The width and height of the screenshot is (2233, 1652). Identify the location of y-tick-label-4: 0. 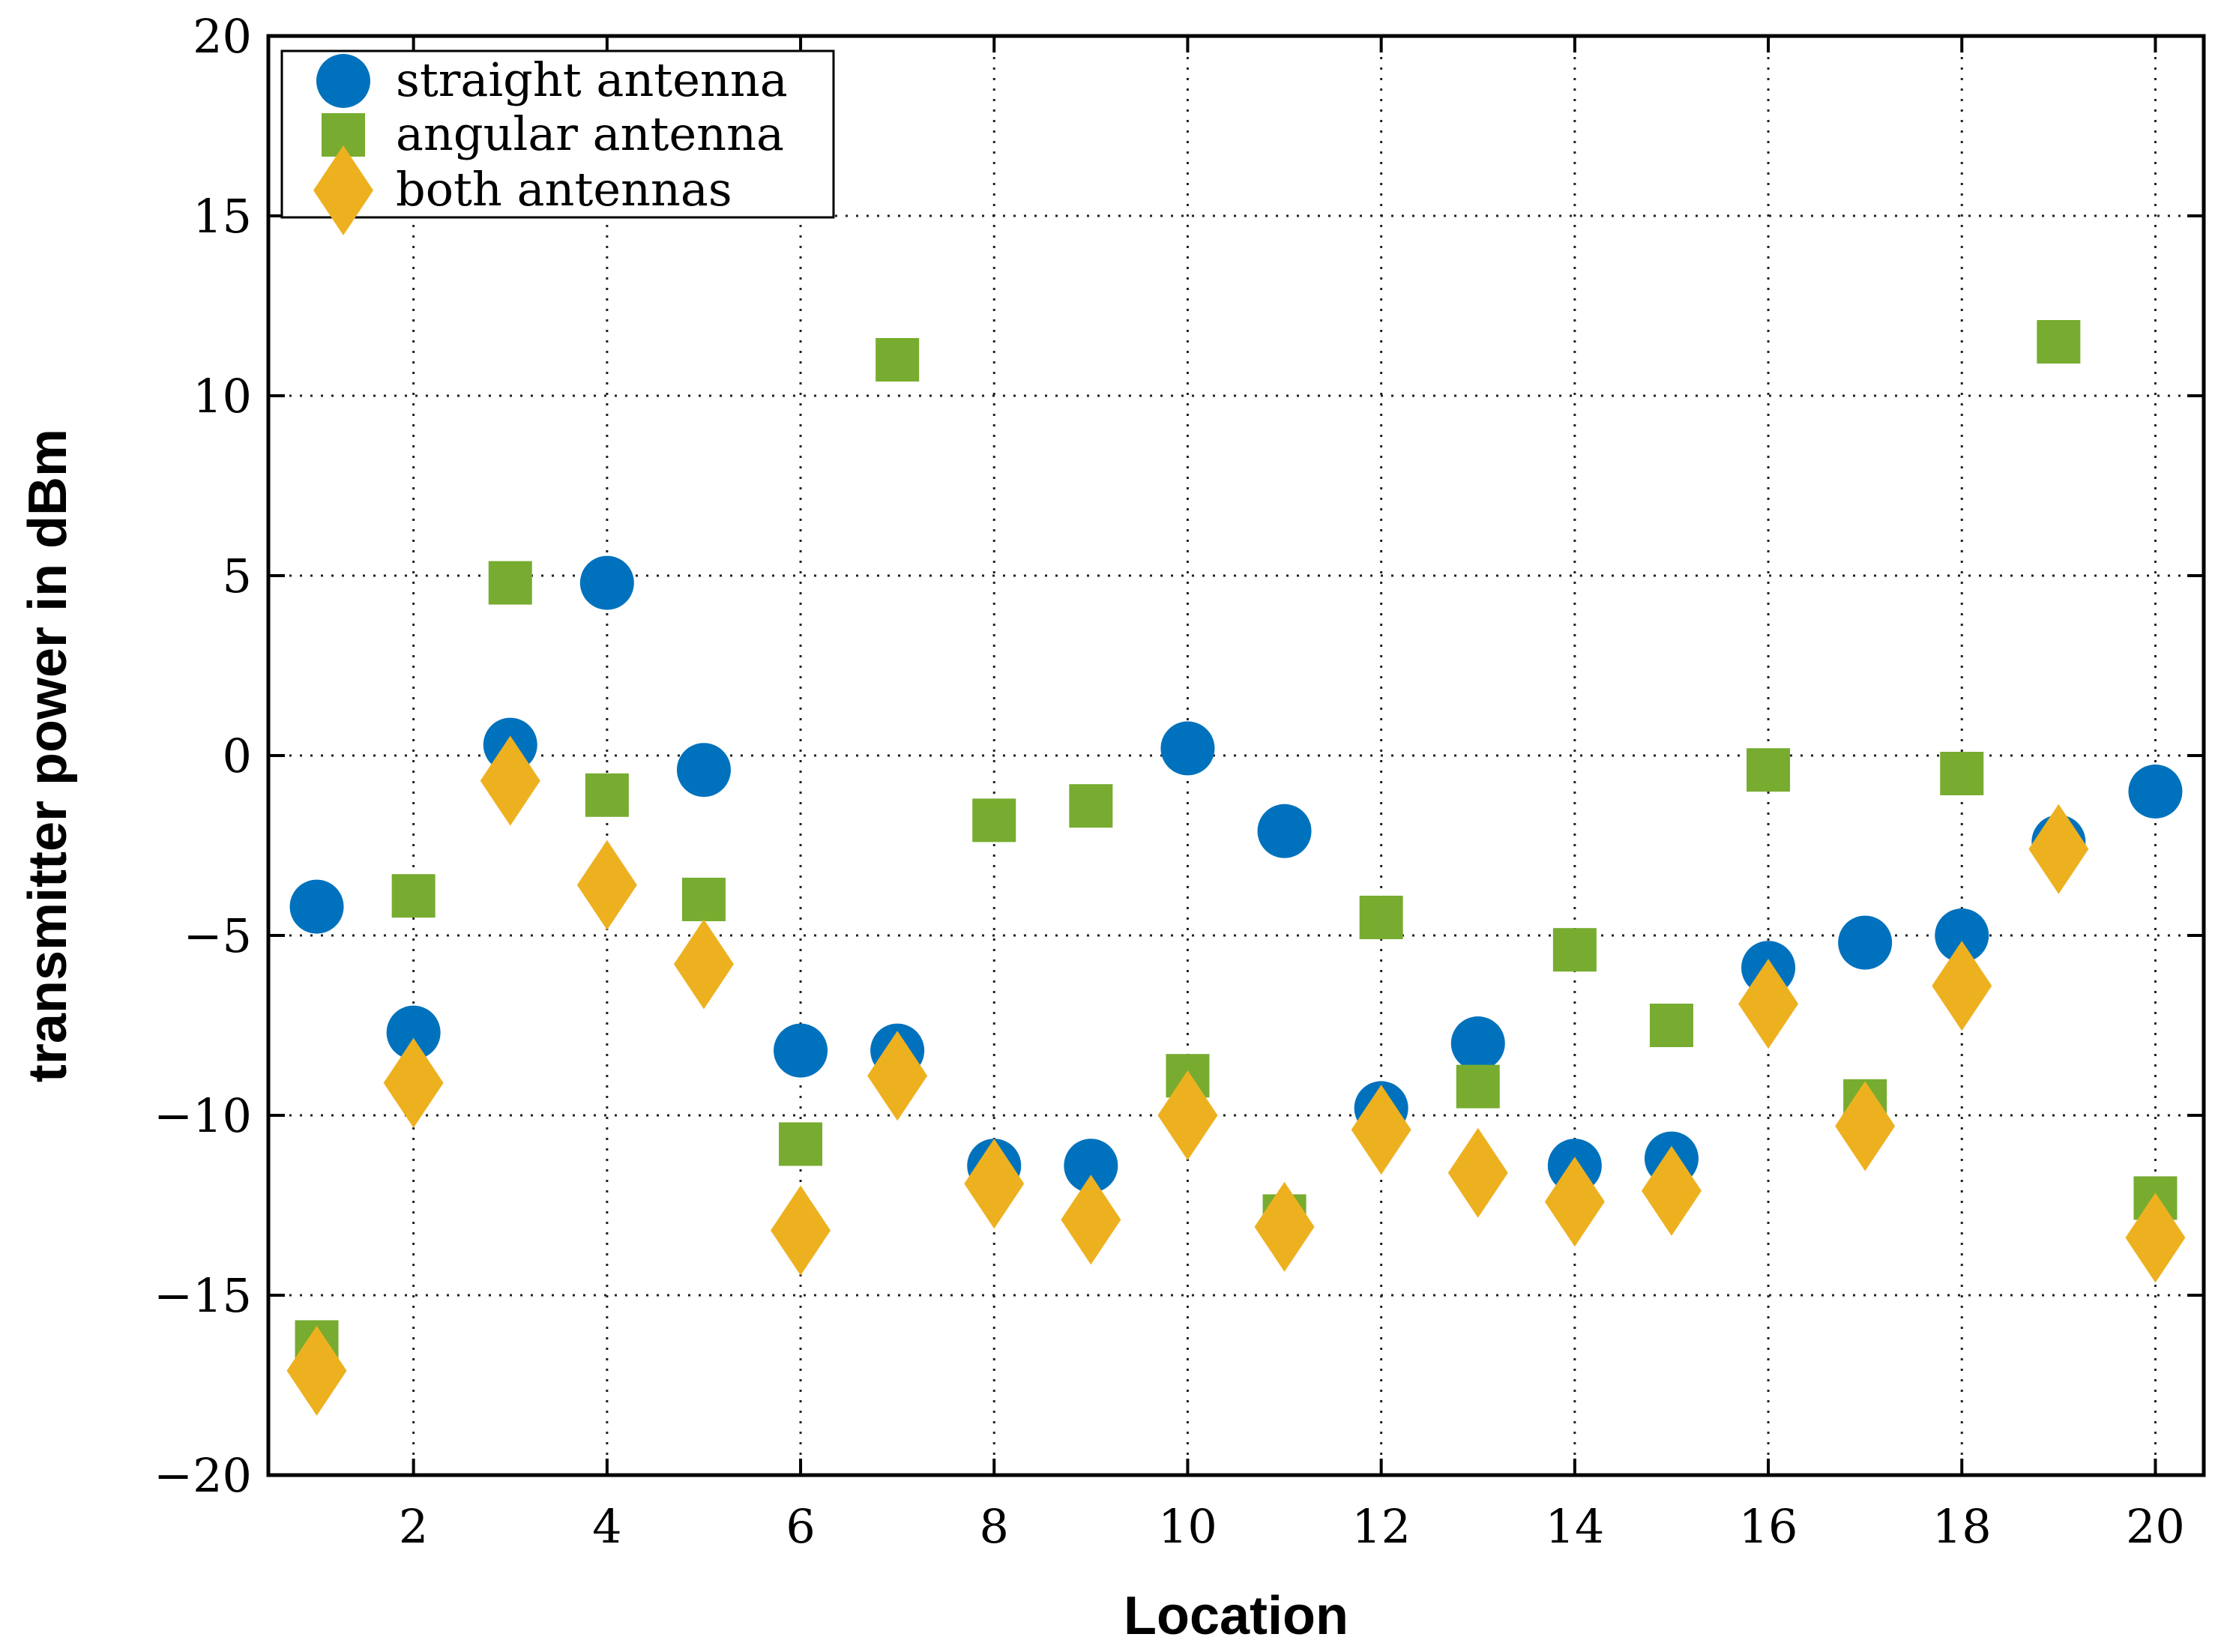
(237, 756).